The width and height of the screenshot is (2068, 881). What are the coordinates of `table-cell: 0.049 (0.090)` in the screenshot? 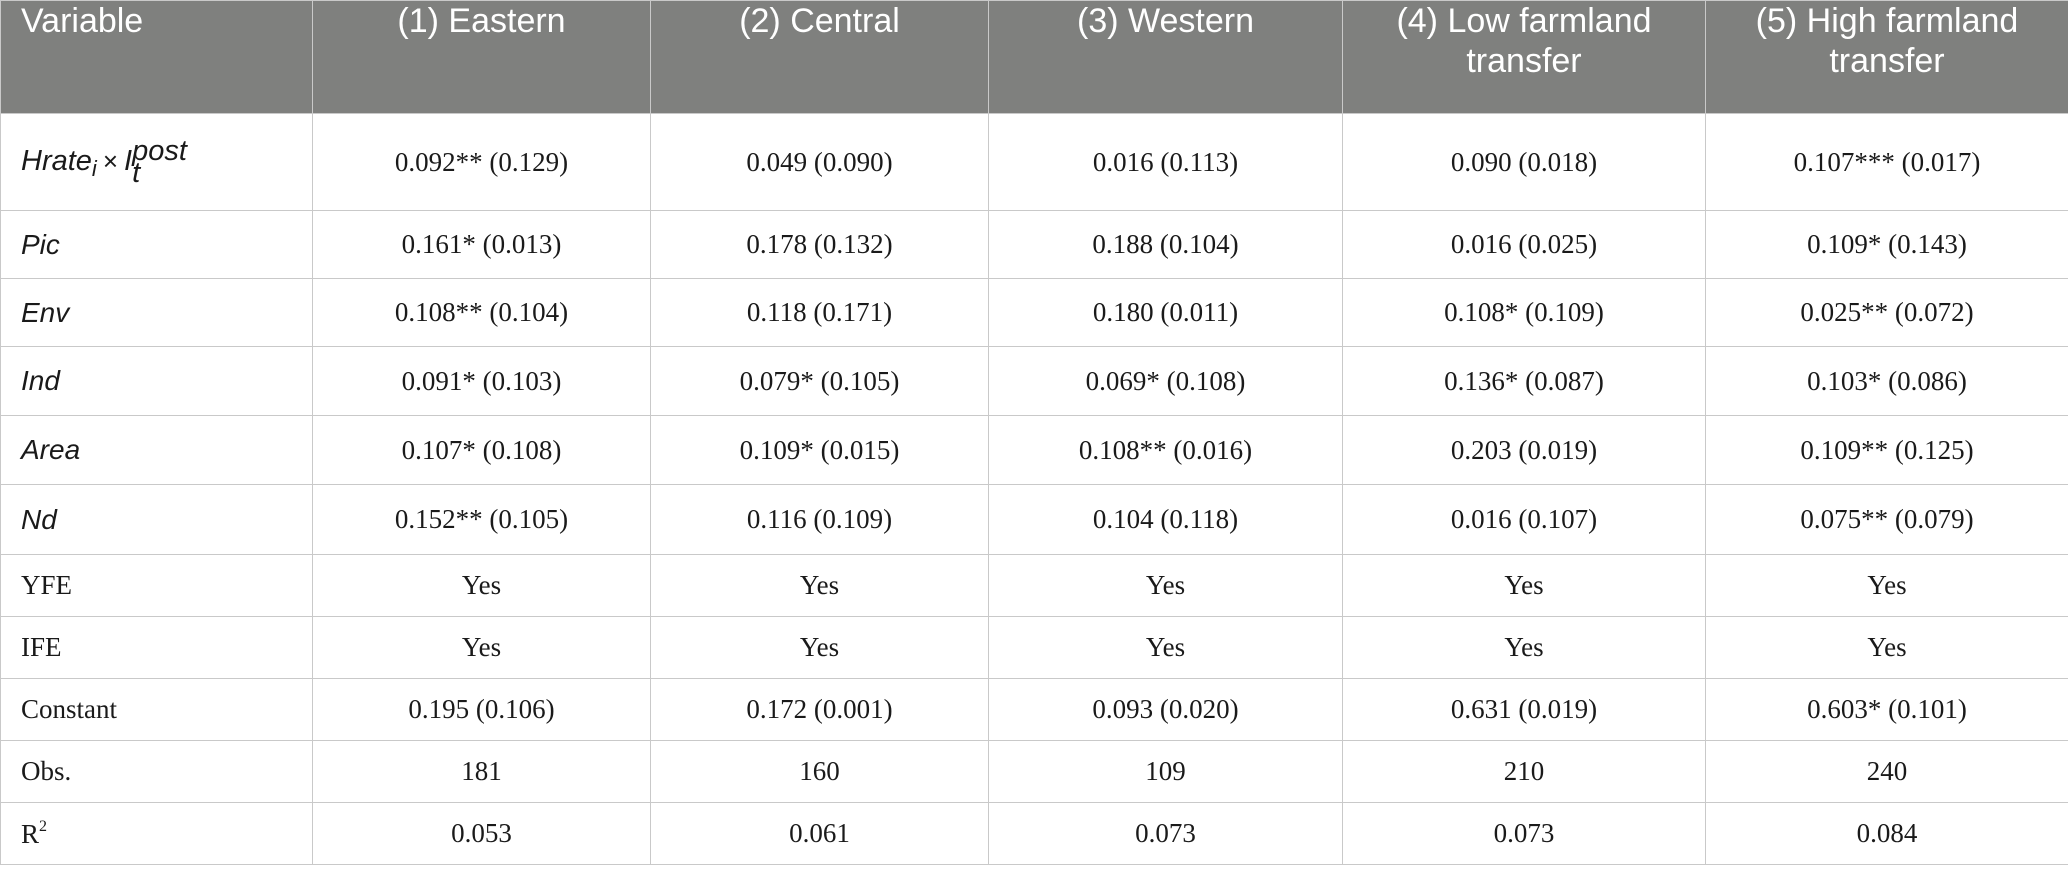 It's located at (819, 162).